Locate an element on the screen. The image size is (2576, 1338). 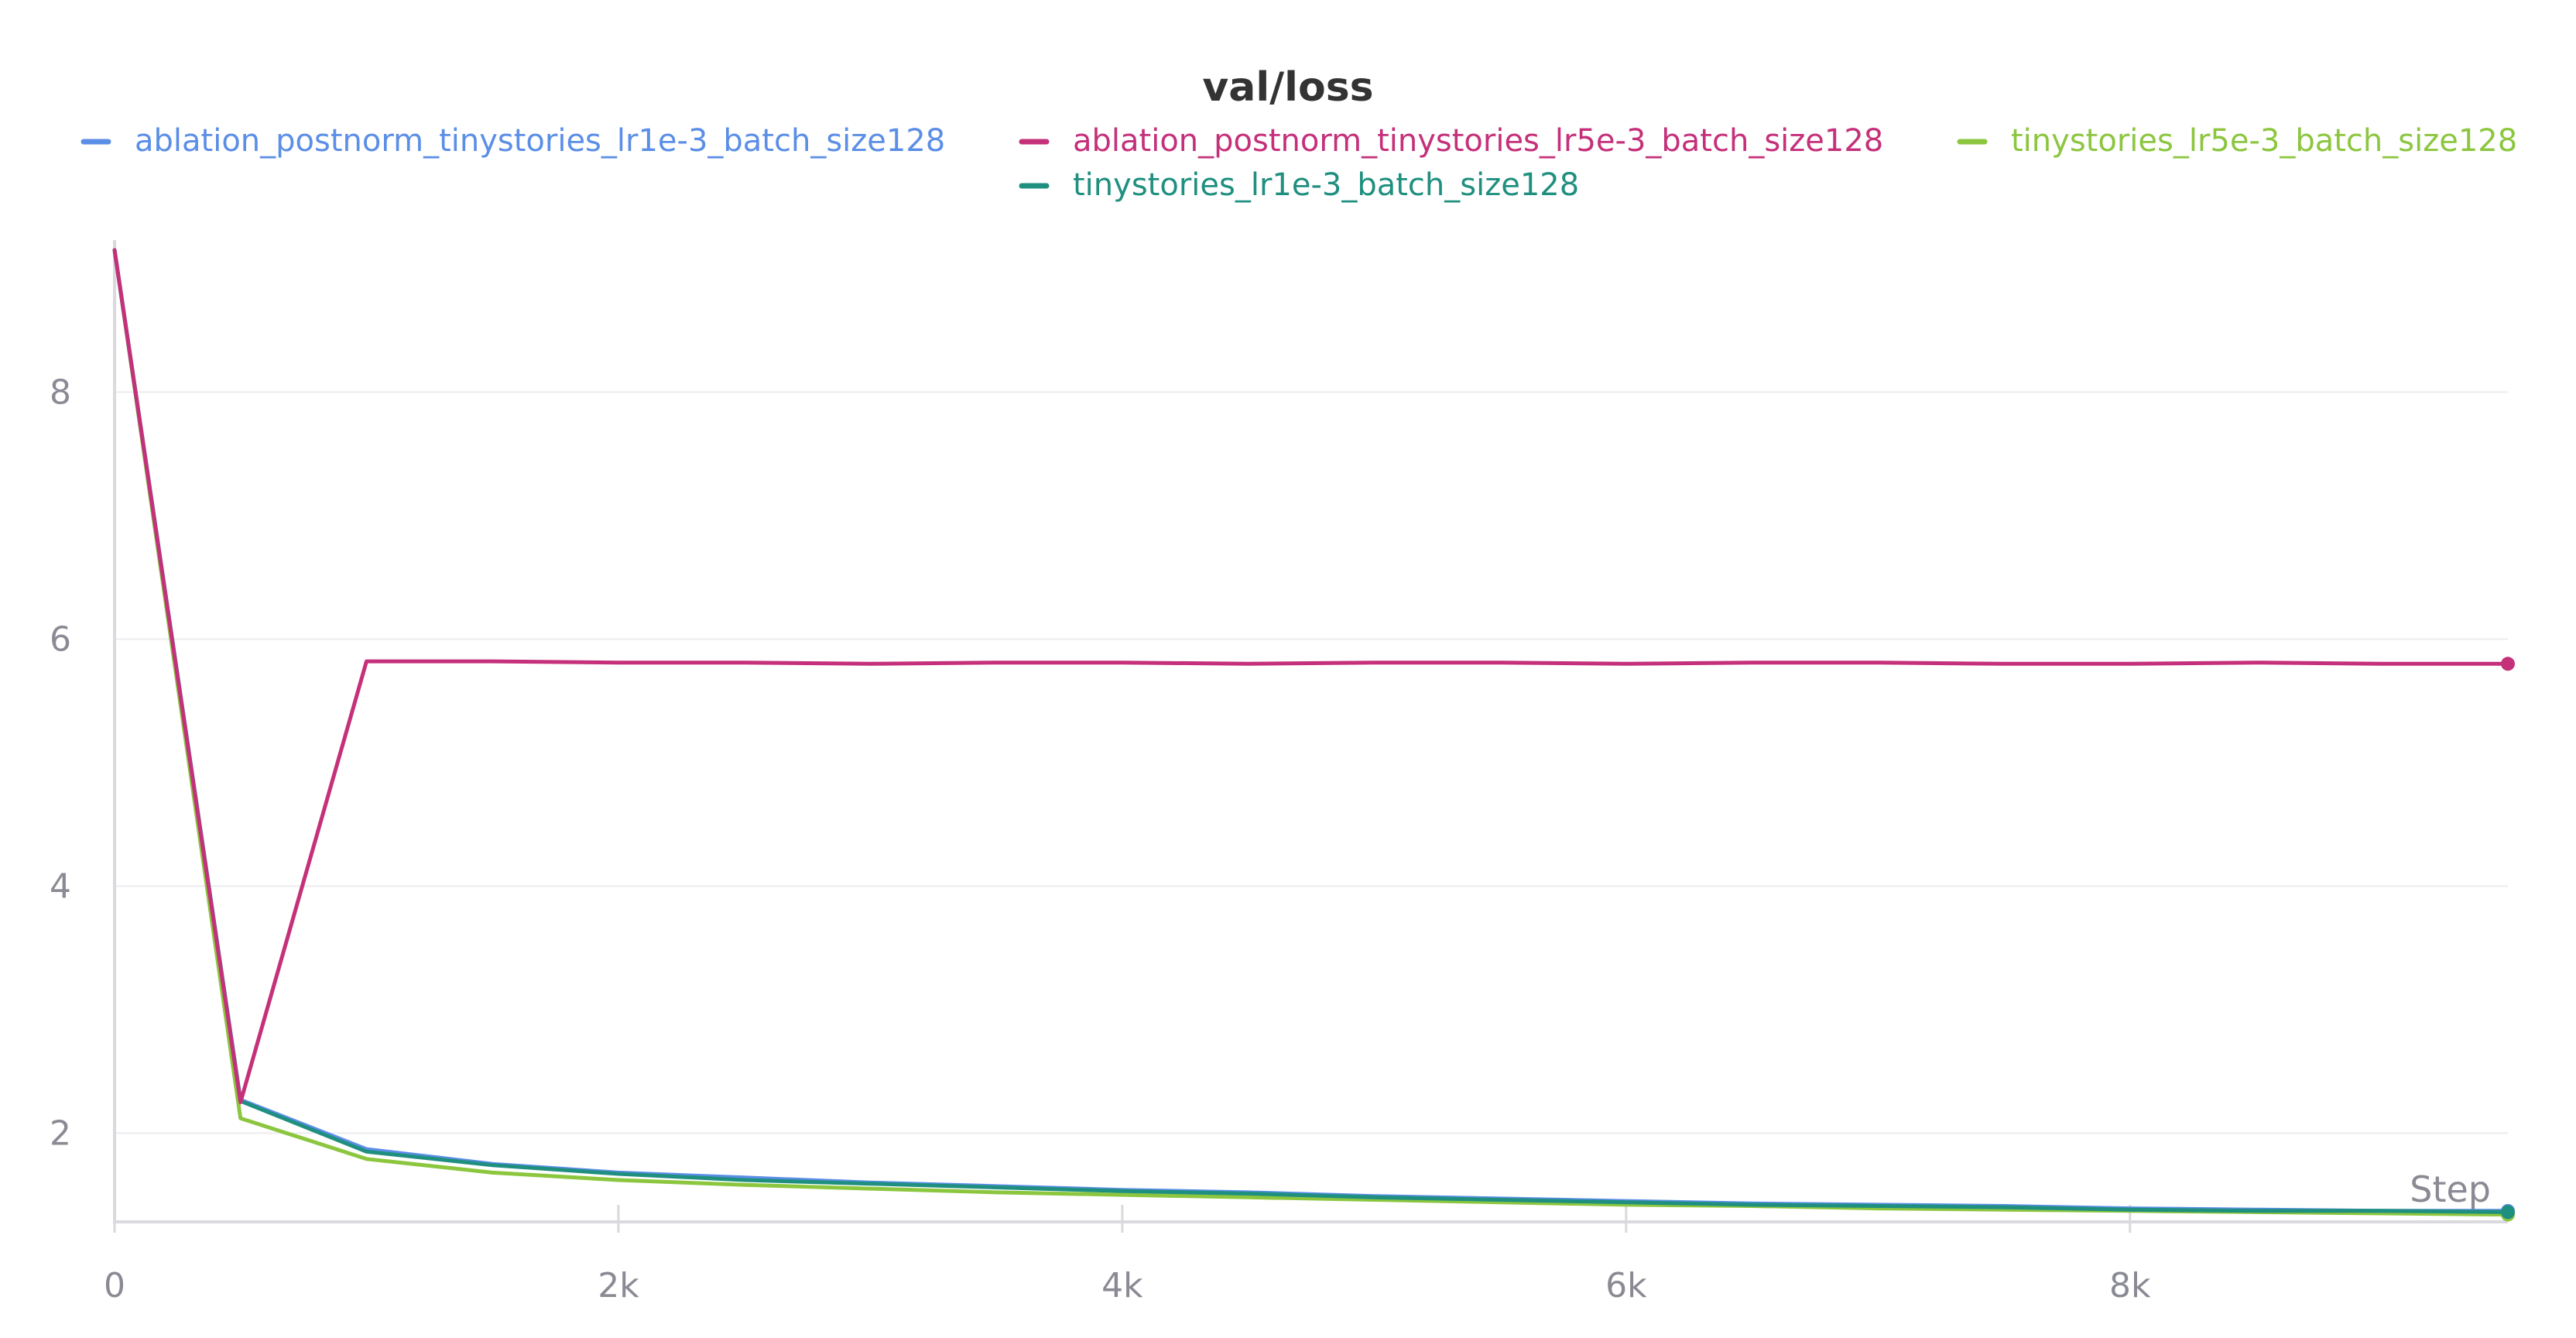
legend-item: tinystories_lr5e-3_batch_size128 is located at coordinates (2237, 141).